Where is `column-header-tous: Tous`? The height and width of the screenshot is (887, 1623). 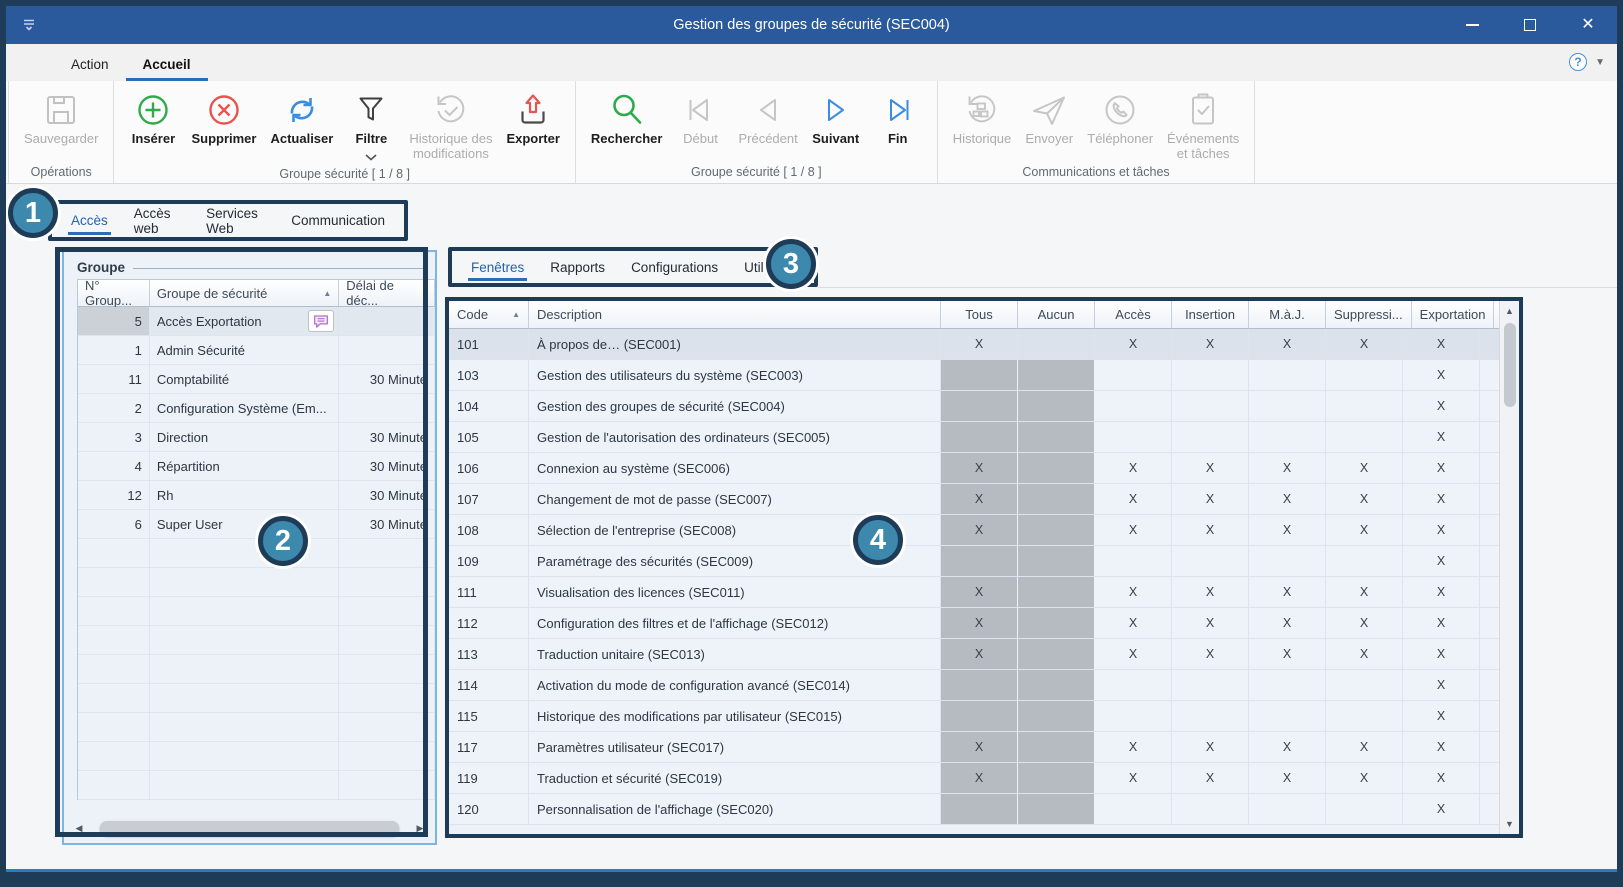
column-header-tous: Tous is located at coordinates (979, 315).